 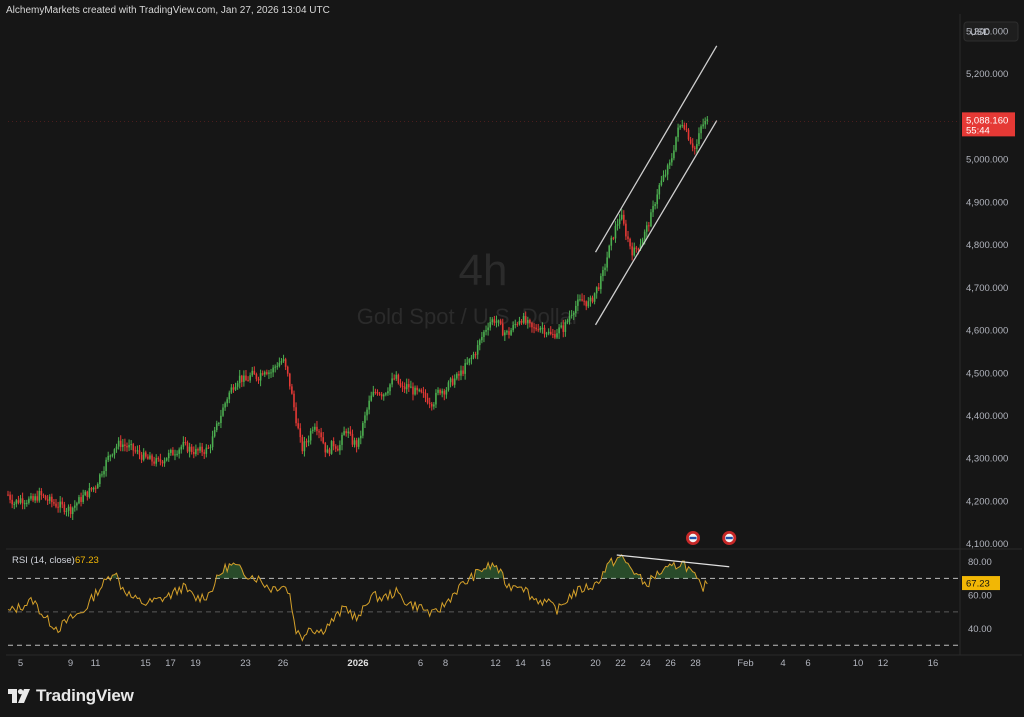 I want to click on x-tick-label: 26, so click(x=670, y=663).